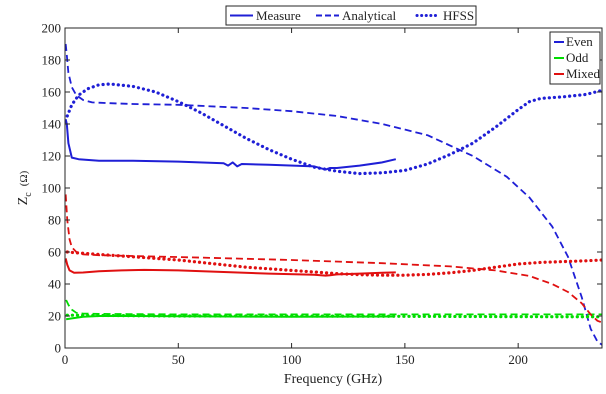  I want to click on mode-legend-box, so click(575, 58).